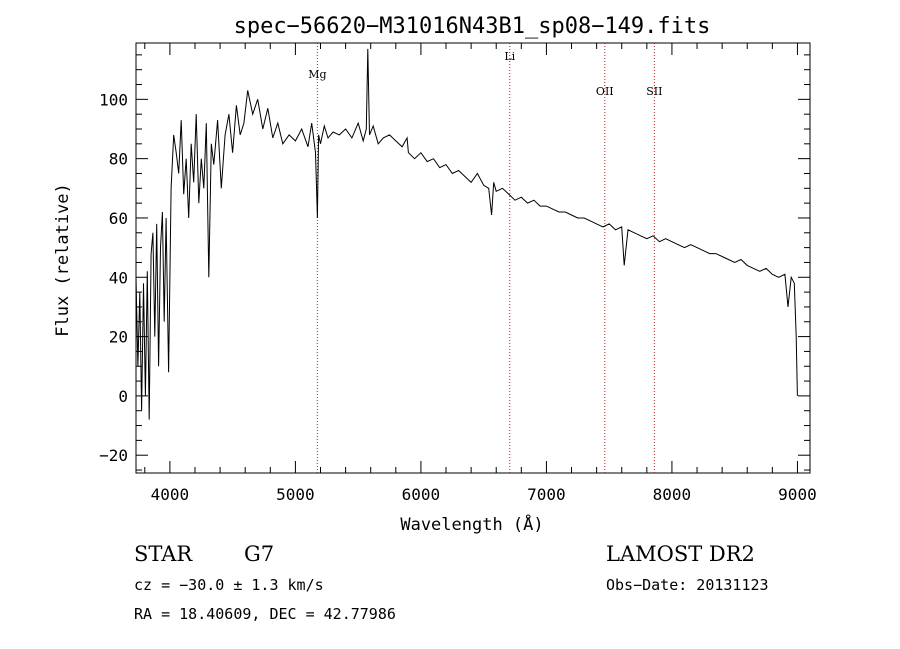 This screenshot has height=649, width=900. What do you see at coordinates (605, 91) in the screenshot?
I see `marker-label-oii: OII` at bounding box center [605, 91].